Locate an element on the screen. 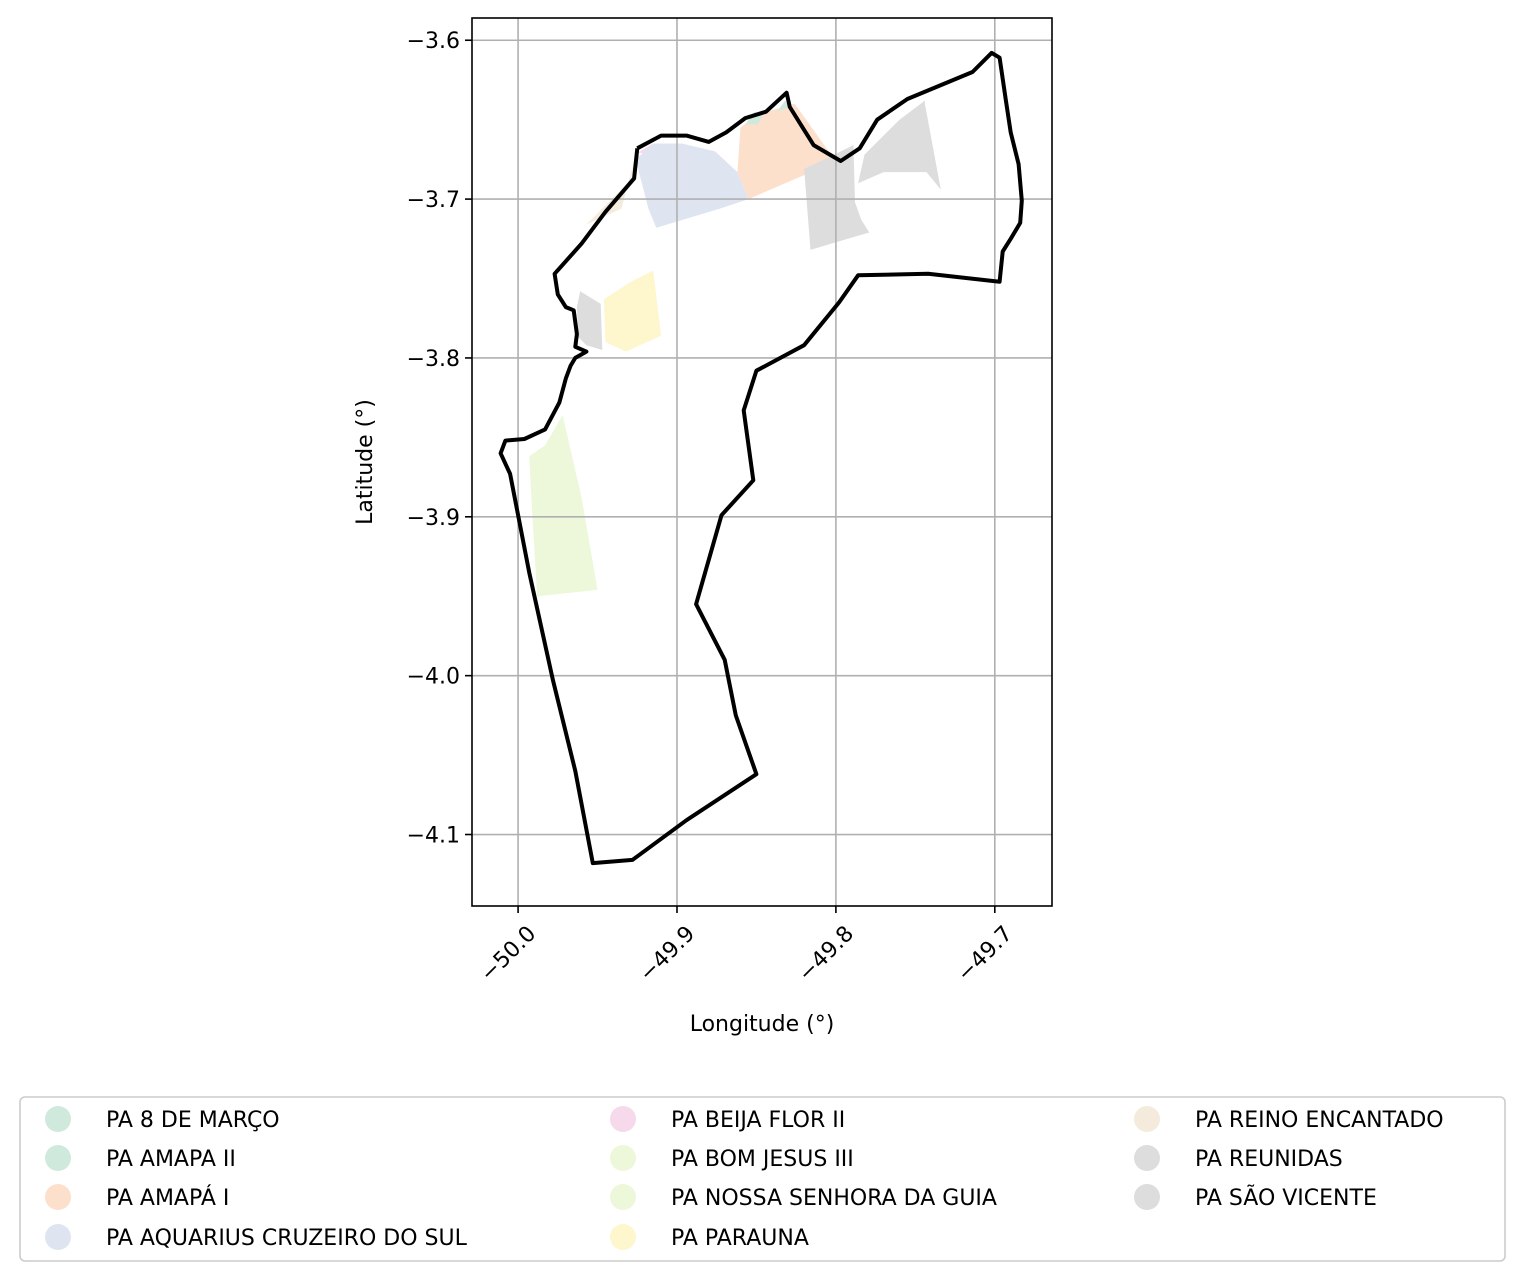 The image size is (1524, 1281). legend-marker-pa-amapa-i is located at coordinates (58, 1197).